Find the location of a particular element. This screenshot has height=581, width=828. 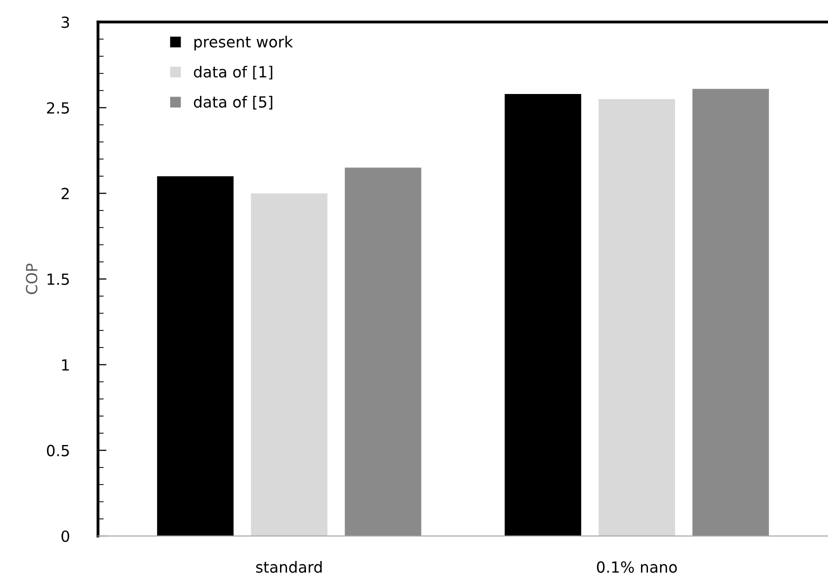

legend-label: data of [5] is located at coordinates (233, 103).